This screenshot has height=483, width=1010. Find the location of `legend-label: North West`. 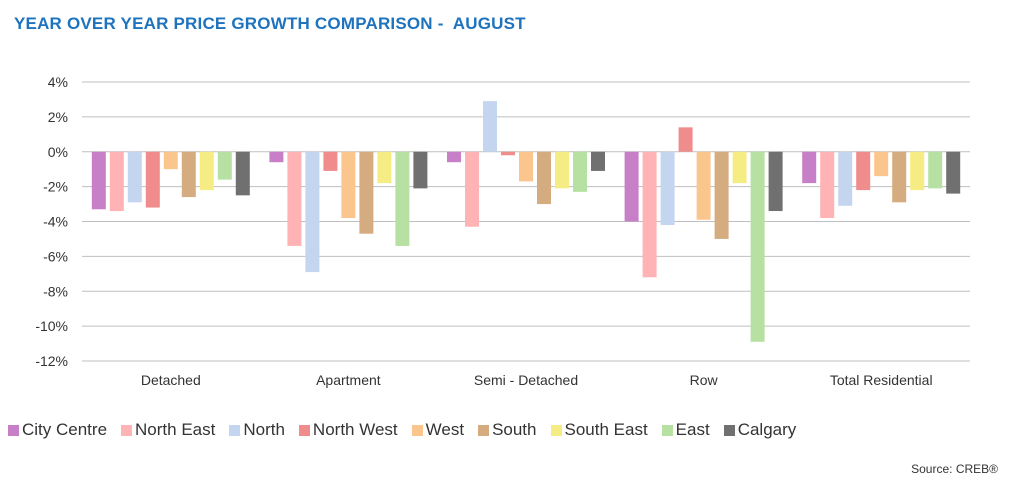

legend-label: North West is located at coordinates (355, 429).